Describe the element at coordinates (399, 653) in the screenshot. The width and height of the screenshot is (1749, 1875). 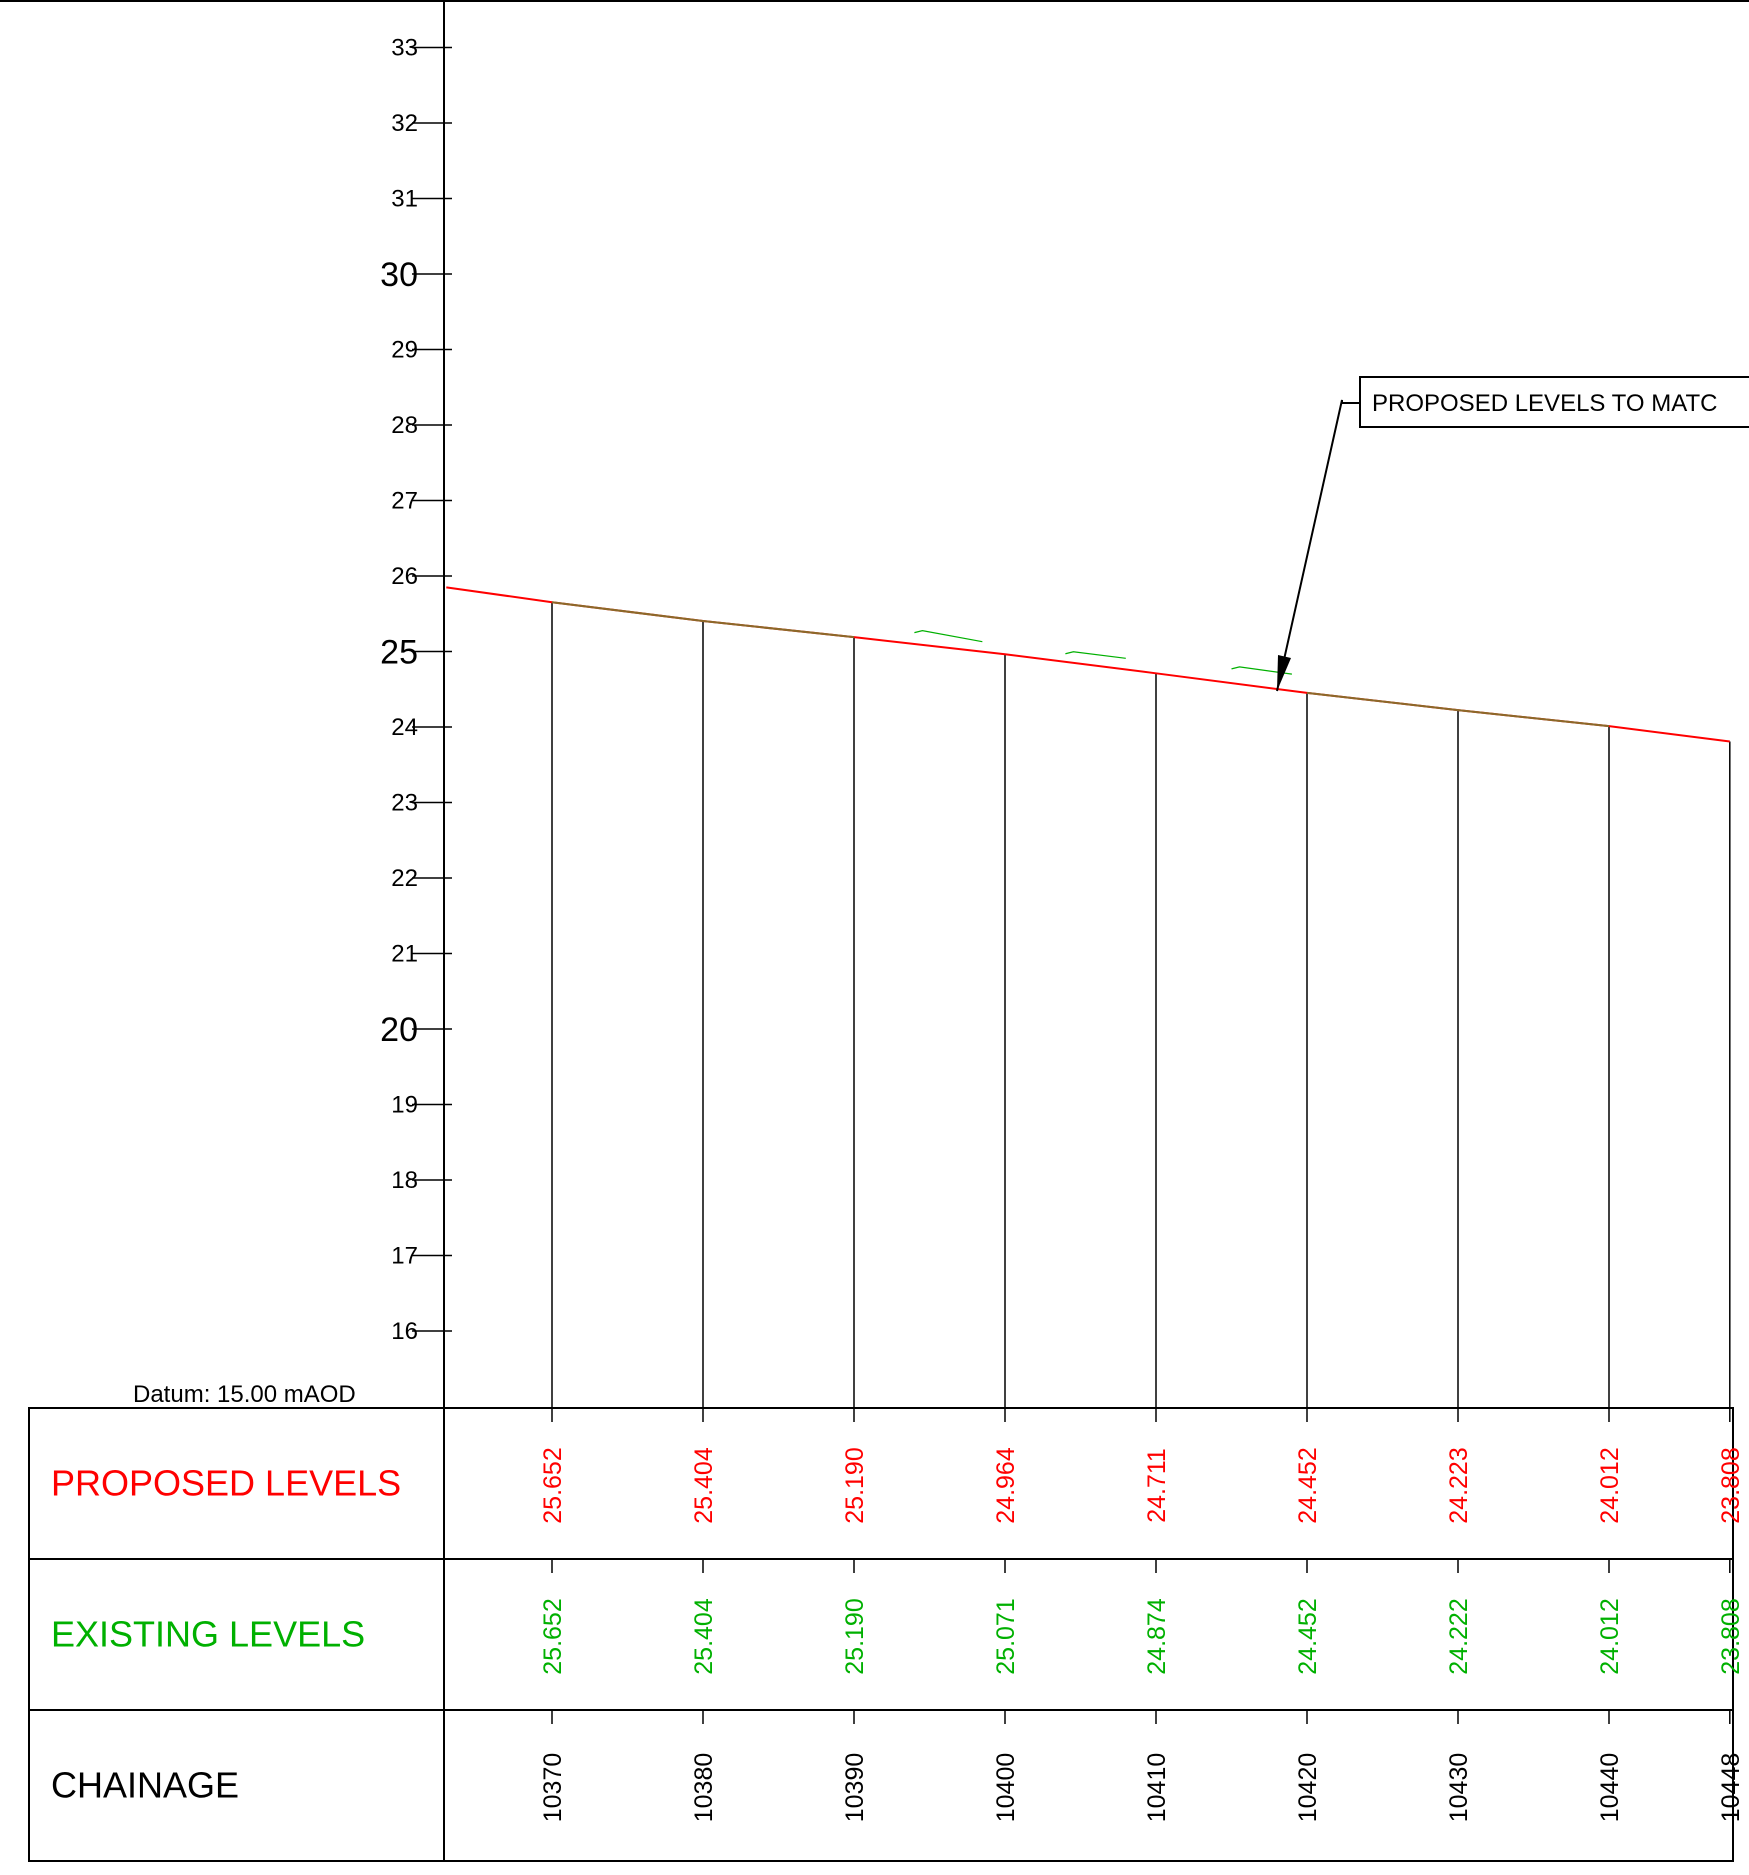
I see `y-tick-label: 25` at that location.